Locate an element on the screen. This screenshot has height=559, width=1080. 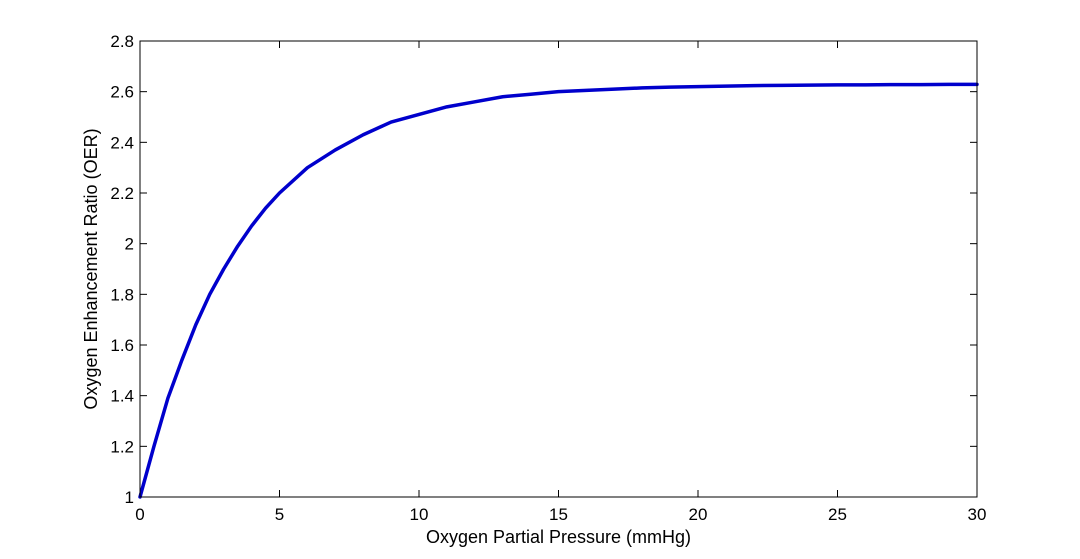
y-tick-label: 1 is located at coordinates (129, 497).